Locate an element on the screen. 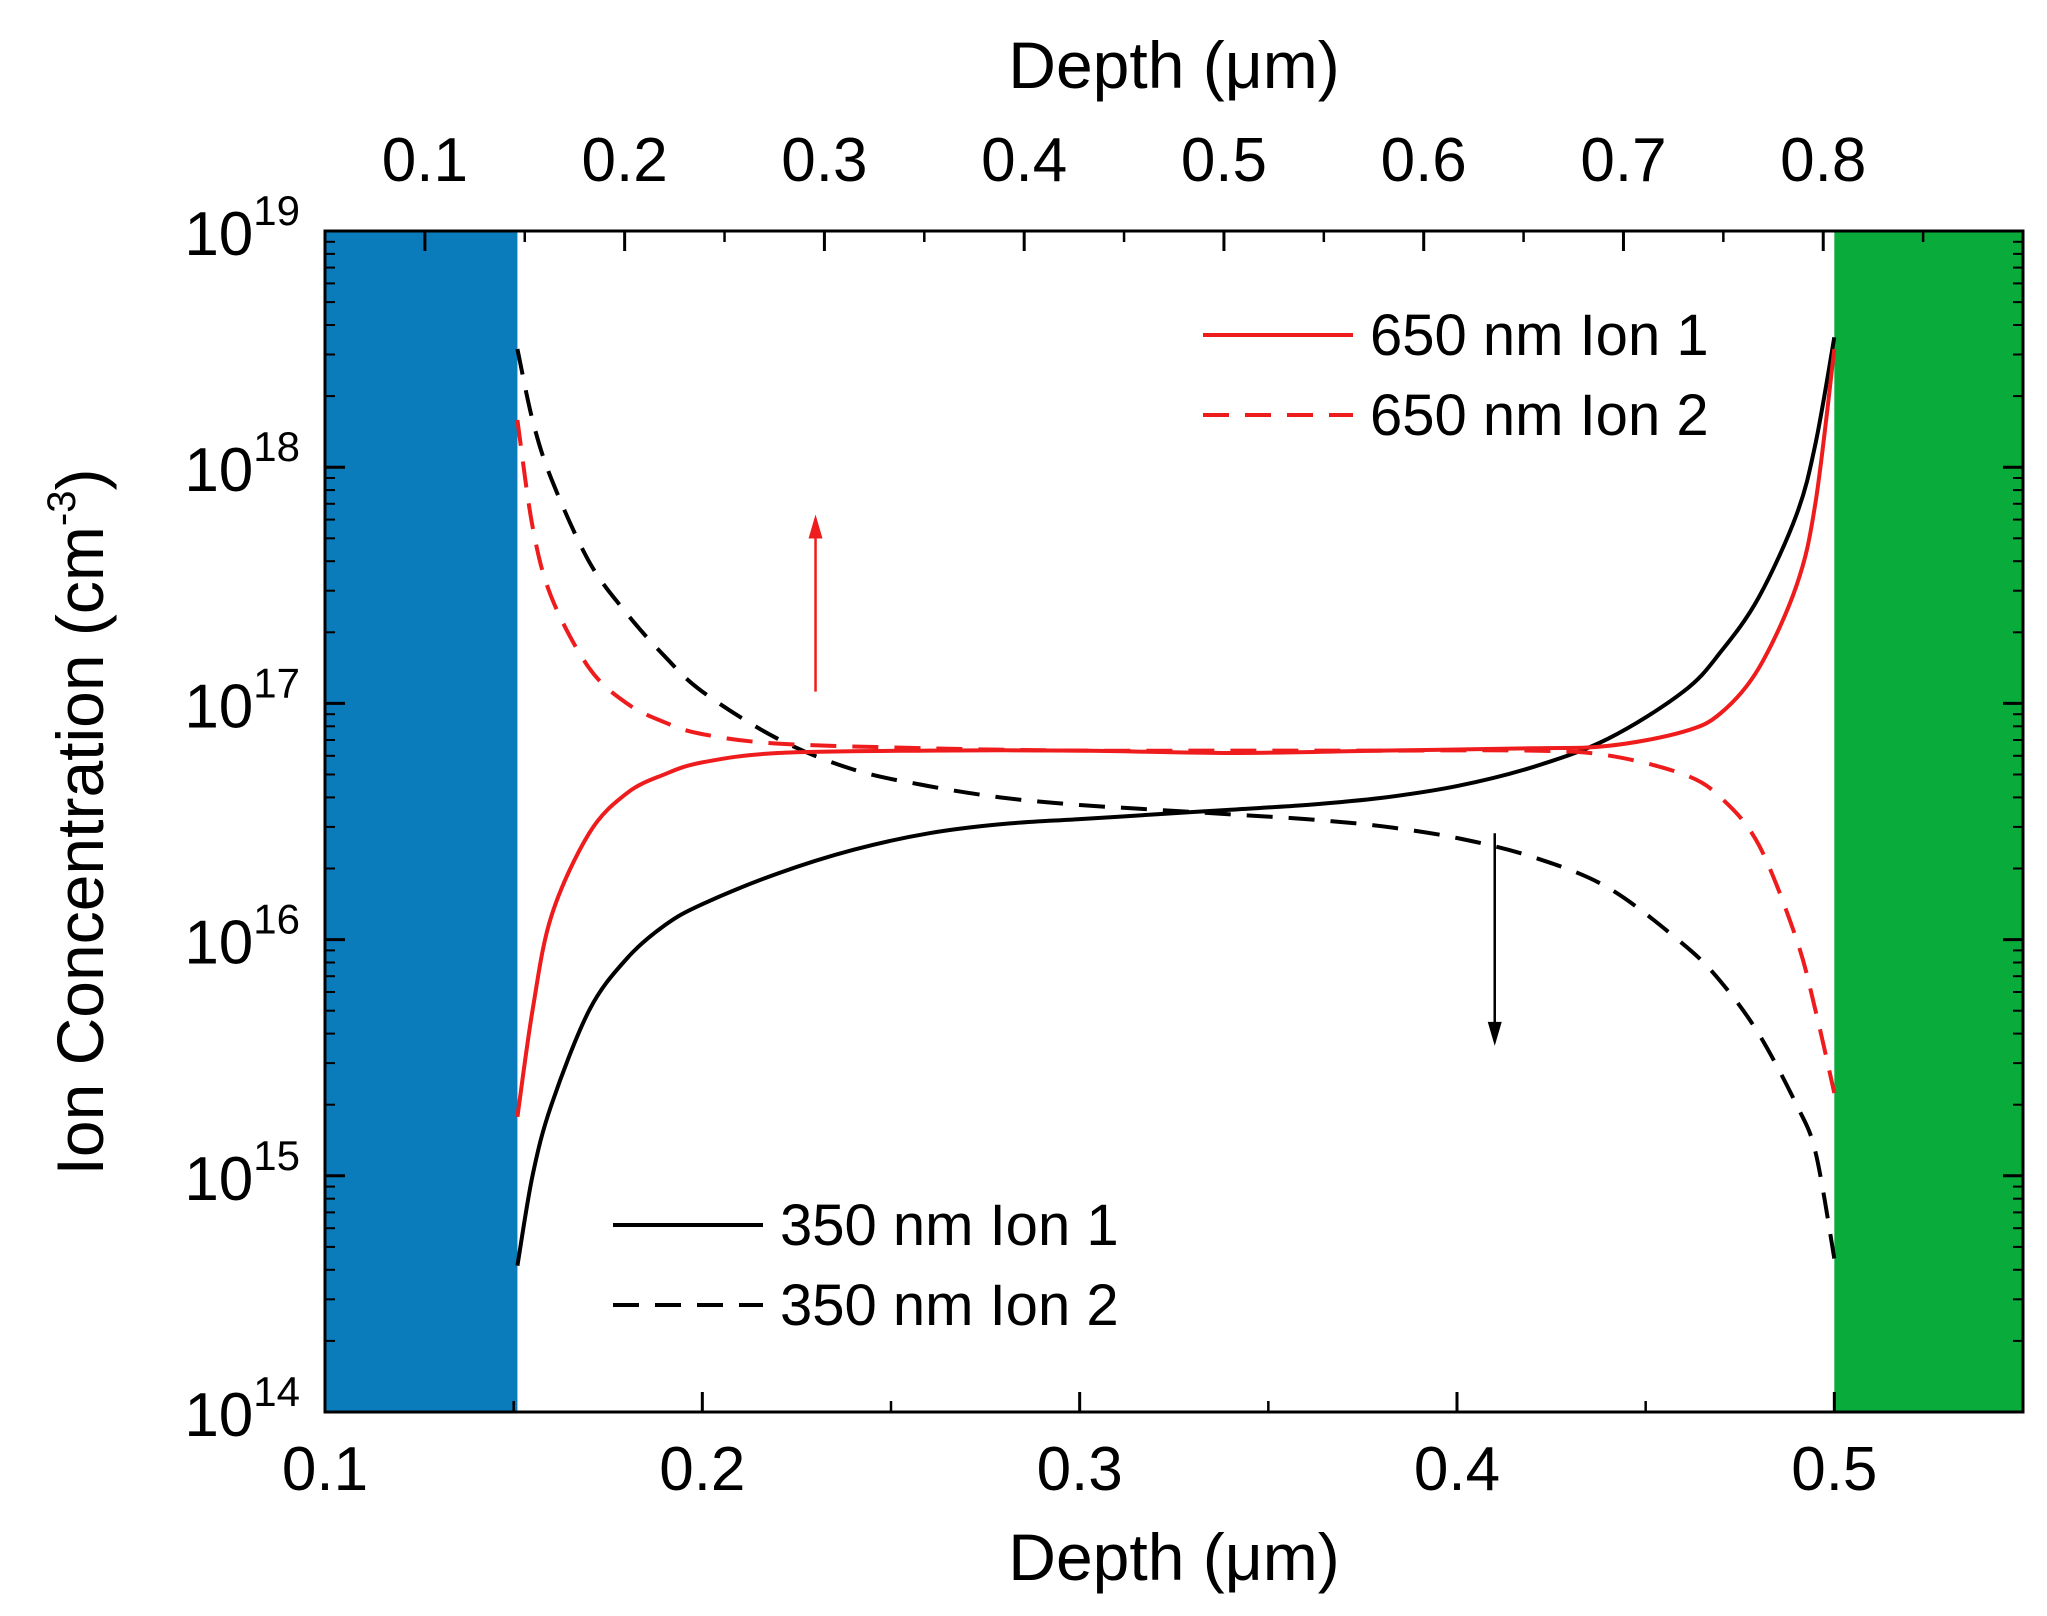 The image size is (2047, 1616). legend-650nm: 650 nm Ion 1 650 nm Ion 2 is located at coordinates (1456, 375).